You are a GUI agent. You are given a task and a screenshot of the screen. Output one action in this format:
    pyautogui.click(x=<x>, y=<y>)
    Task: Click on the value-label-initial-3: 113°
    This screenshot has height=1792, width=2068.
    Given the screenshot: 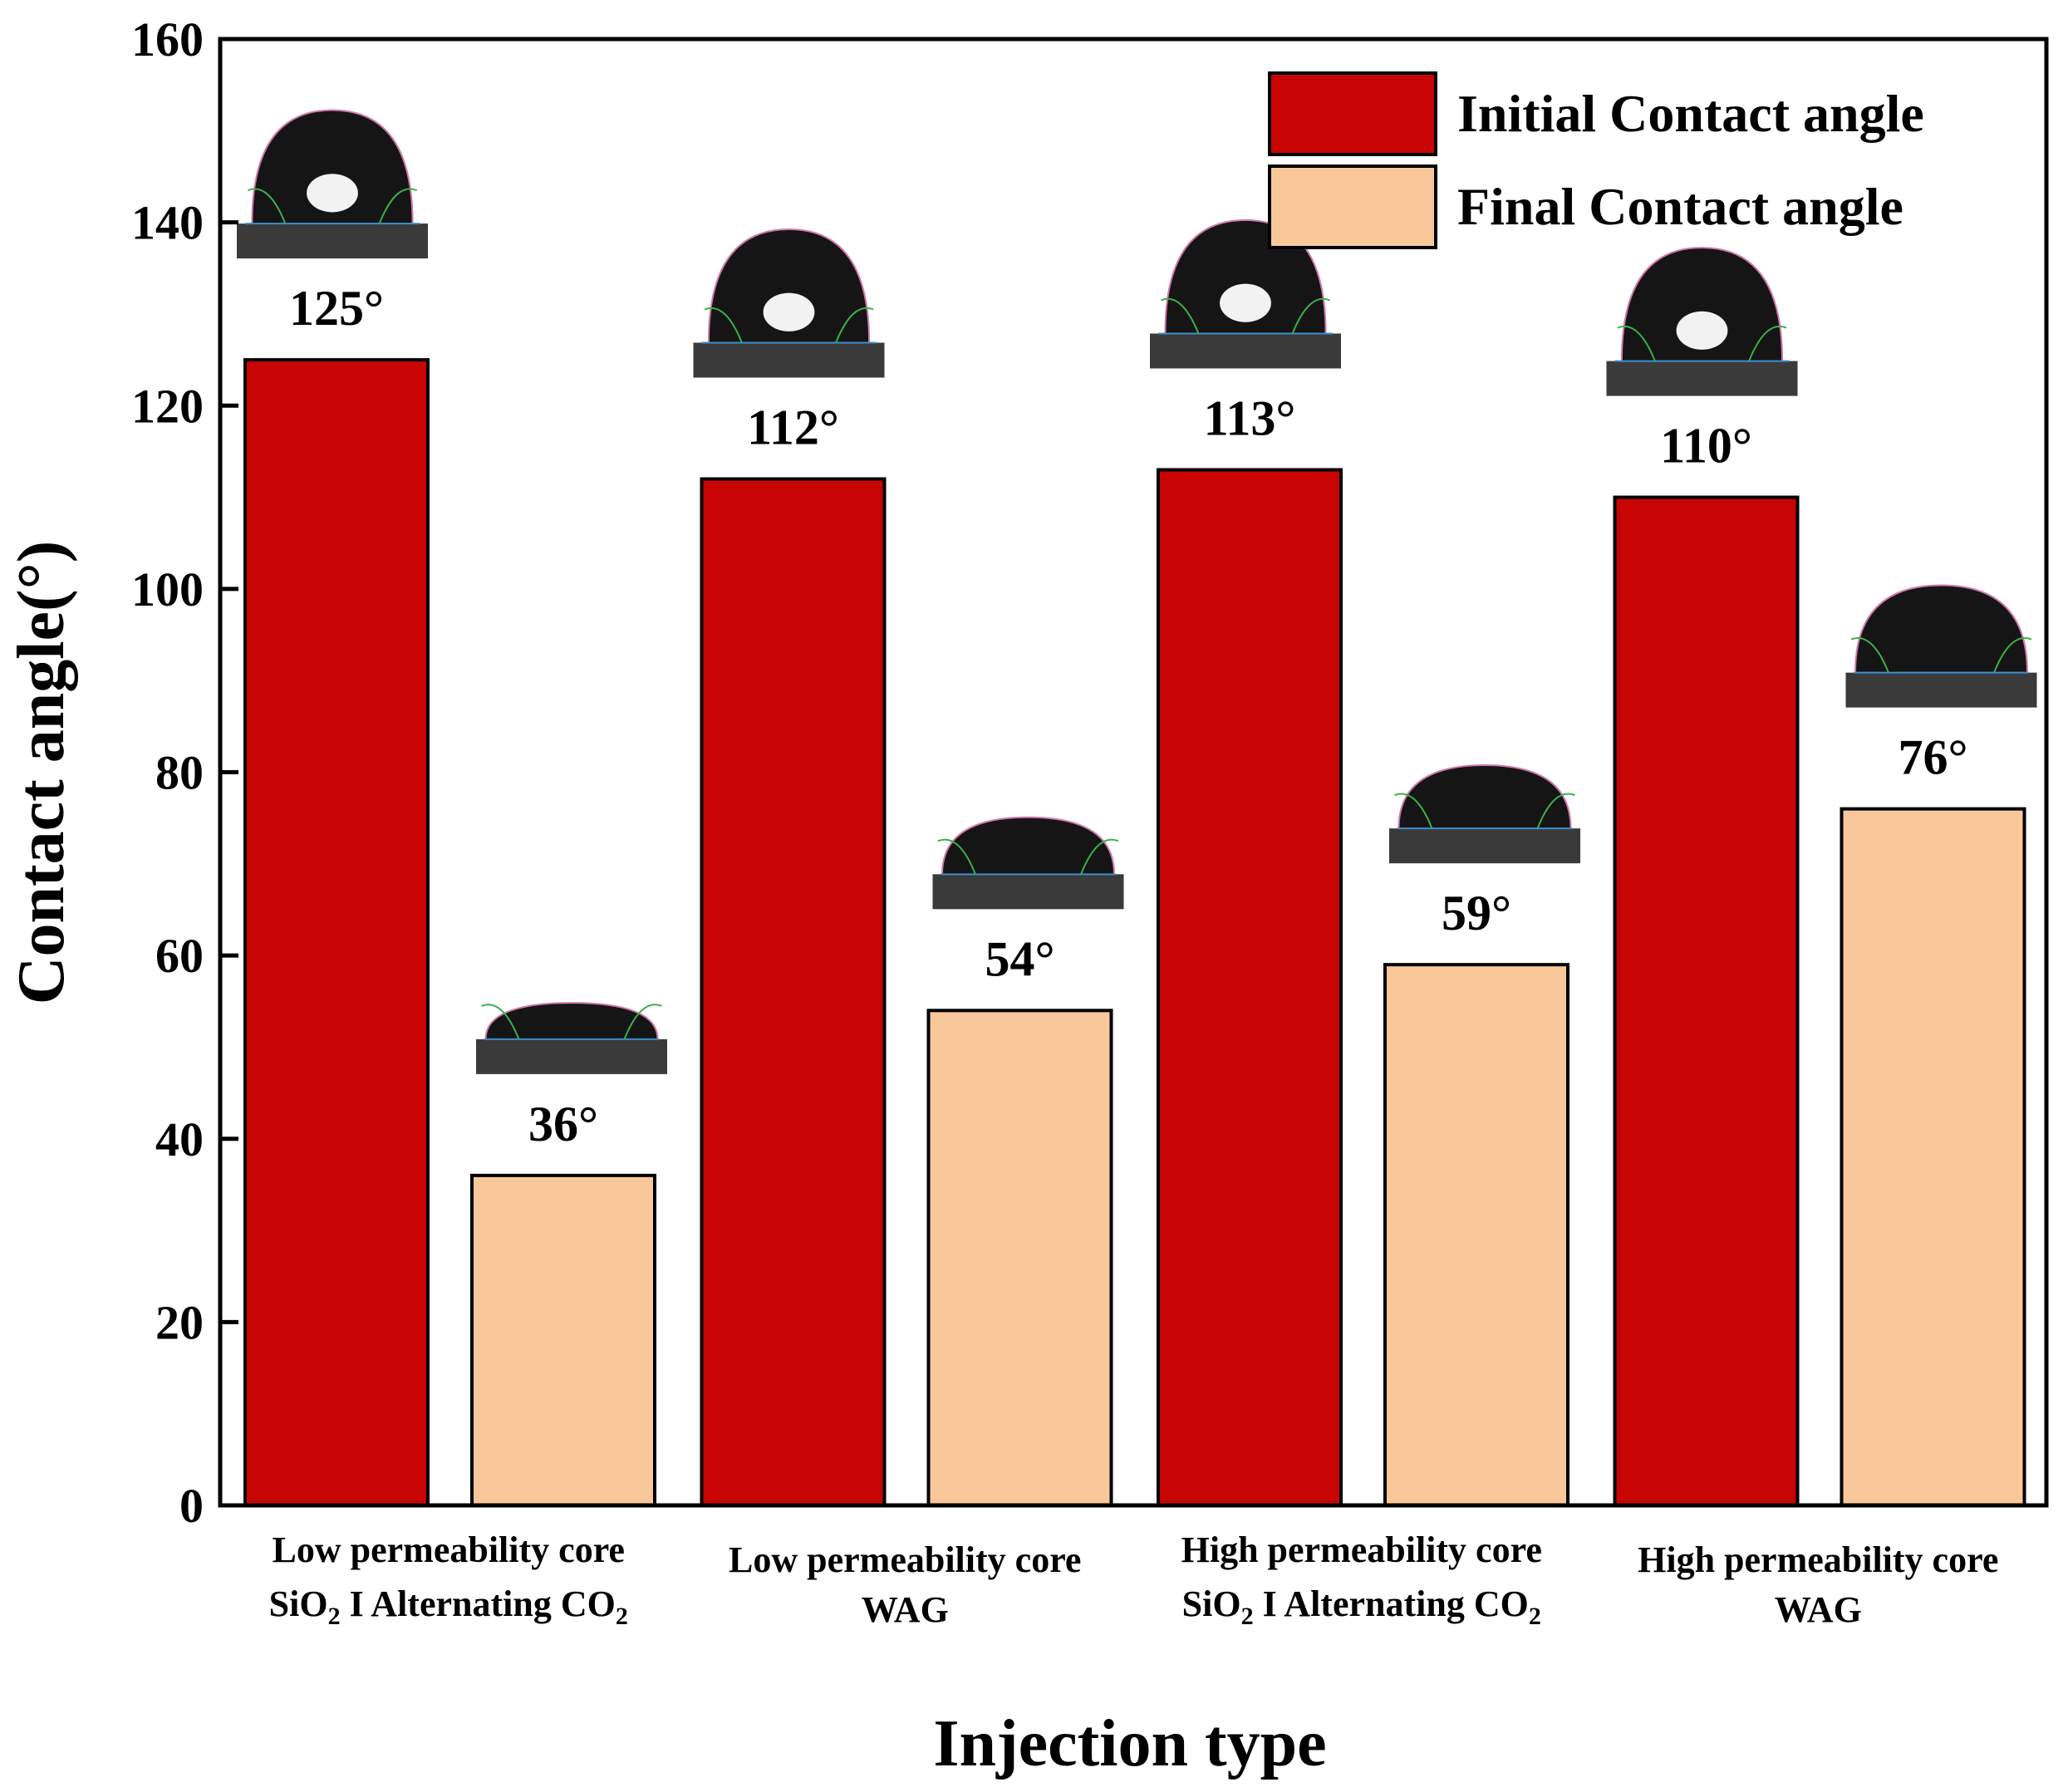 What is the action you would take?
    pyautogui.click(x=1250, y=418)
    